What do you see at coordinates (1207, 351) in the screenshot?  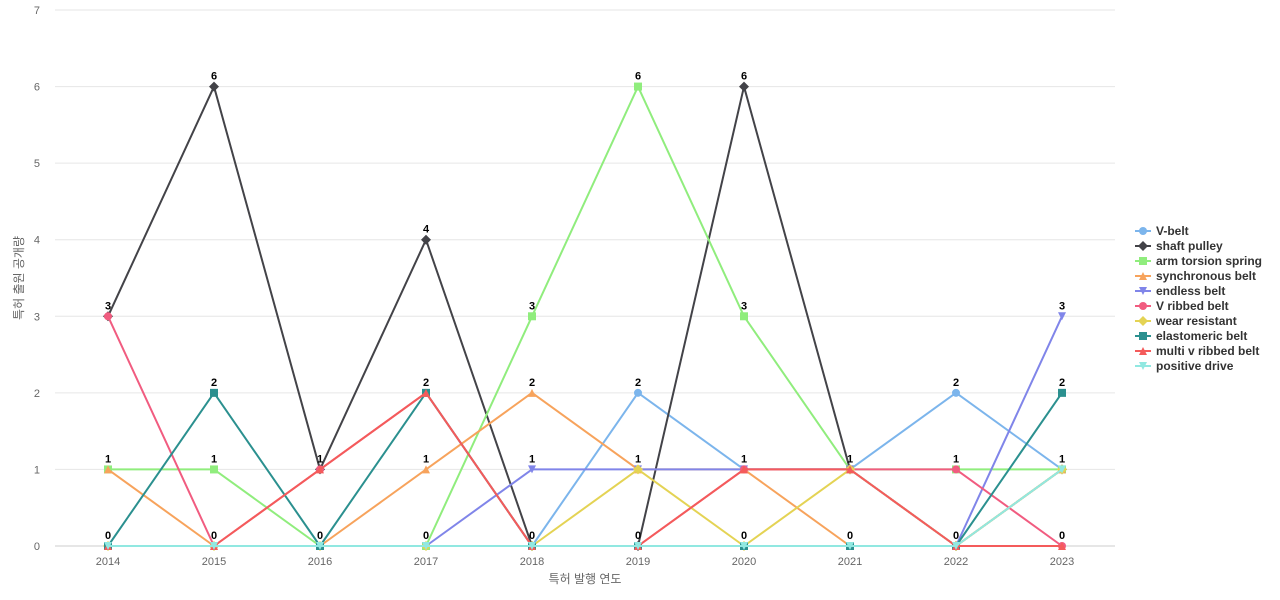 I see `legend-label: multi v ribbed belt` at bounding box center [1207, 351].